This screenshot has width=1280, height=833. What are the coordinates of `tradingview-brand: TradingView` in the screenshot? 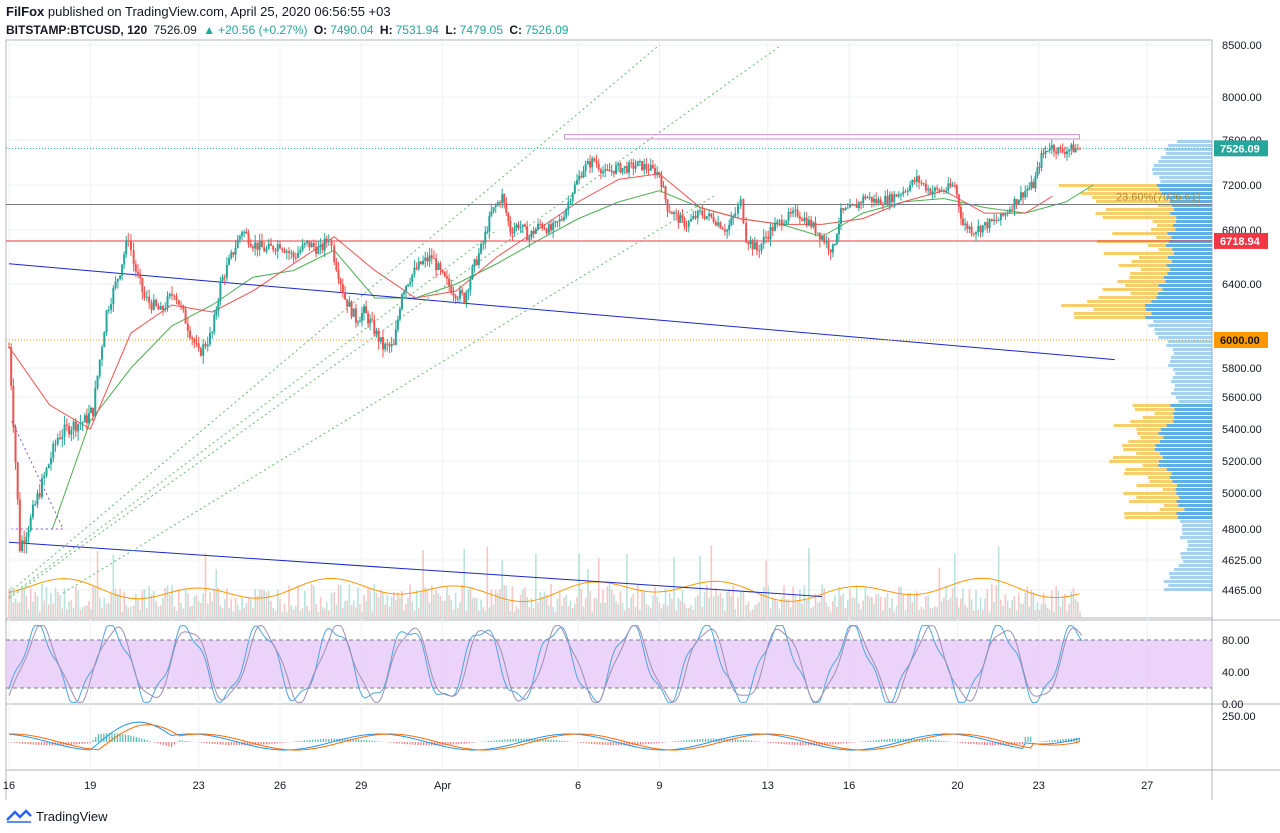 It's located at (72, 816).